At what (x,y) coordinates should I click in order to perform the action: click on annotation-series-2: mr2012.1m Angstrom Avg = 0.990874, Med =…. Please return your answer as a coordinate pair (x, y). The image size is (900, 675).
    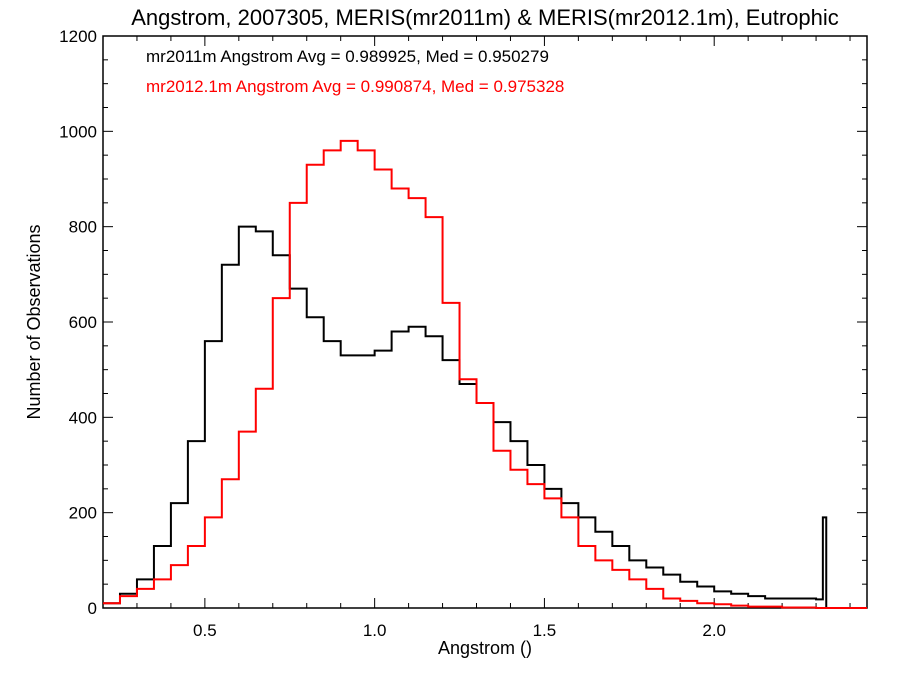
    Looking at the image, I should click on (355, 86).